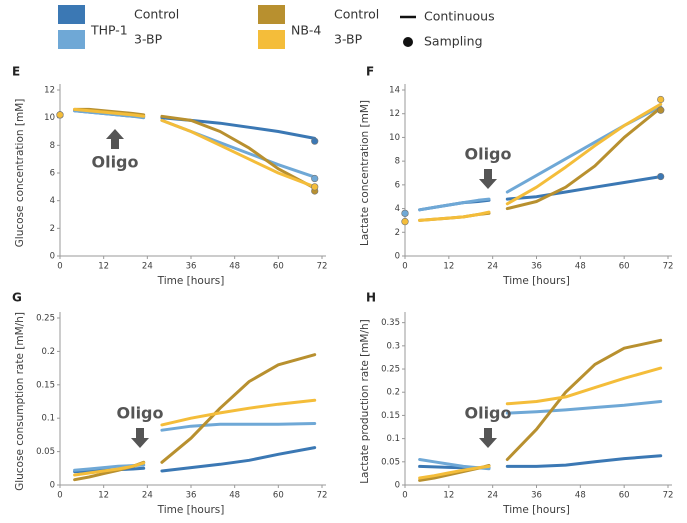 The width and height of the screenshot is (687, 523). I want to click on y-axis-label: Glucose consumption rate [mM/h], so click(20, 401).